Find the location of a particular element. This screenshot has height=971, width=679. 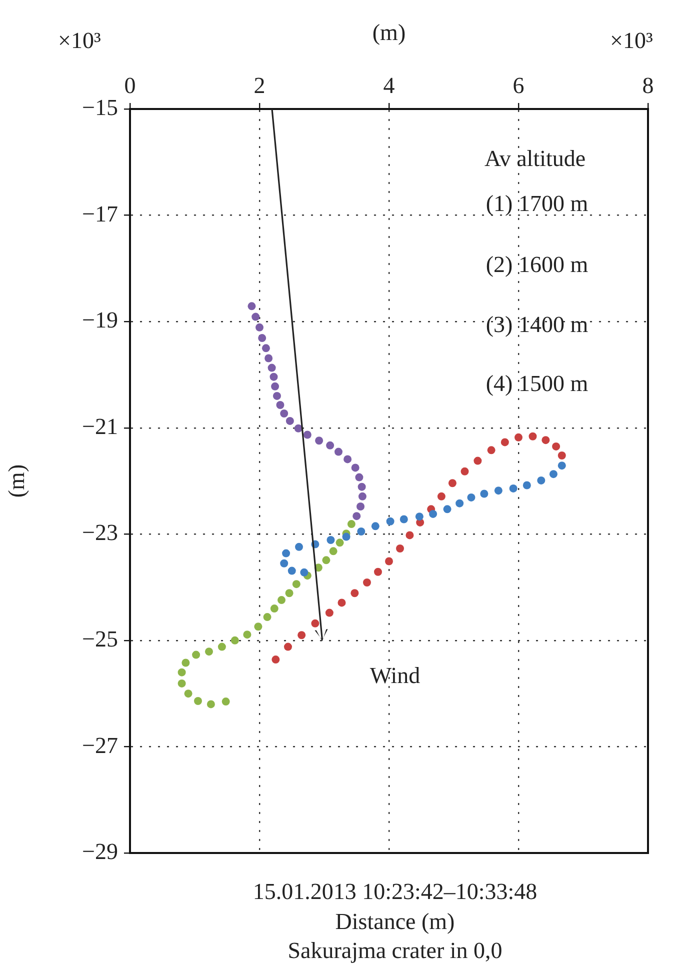

x-axis-title: (m) is located at coordinates (389, 32).